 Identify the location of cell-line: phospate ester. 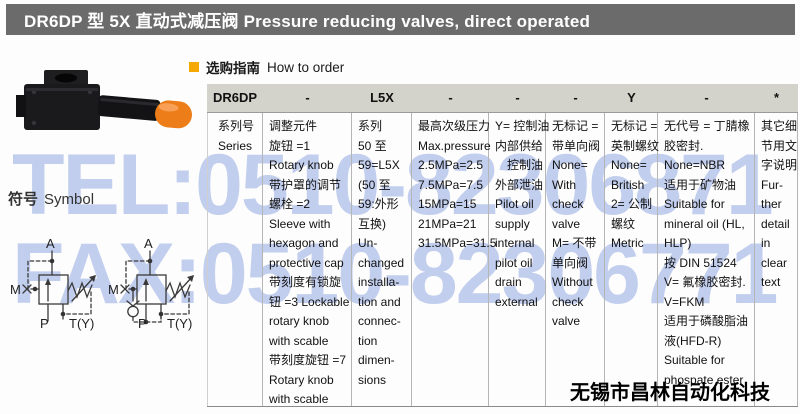
(704, 379).